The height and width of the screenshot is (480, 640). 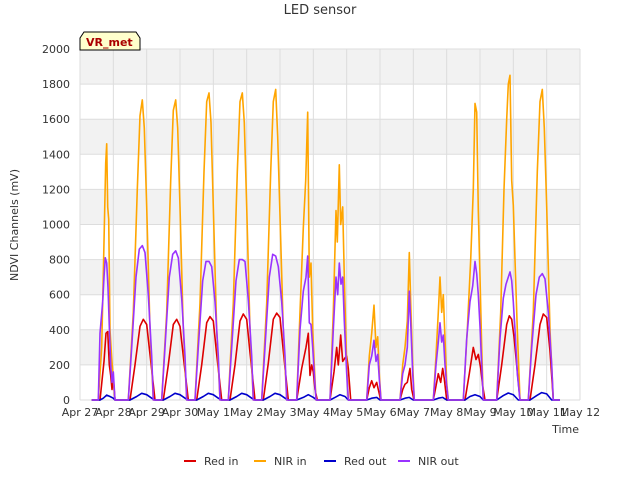 I want to click on x-tick-label: Apr 27, so click(x=80, y=412).